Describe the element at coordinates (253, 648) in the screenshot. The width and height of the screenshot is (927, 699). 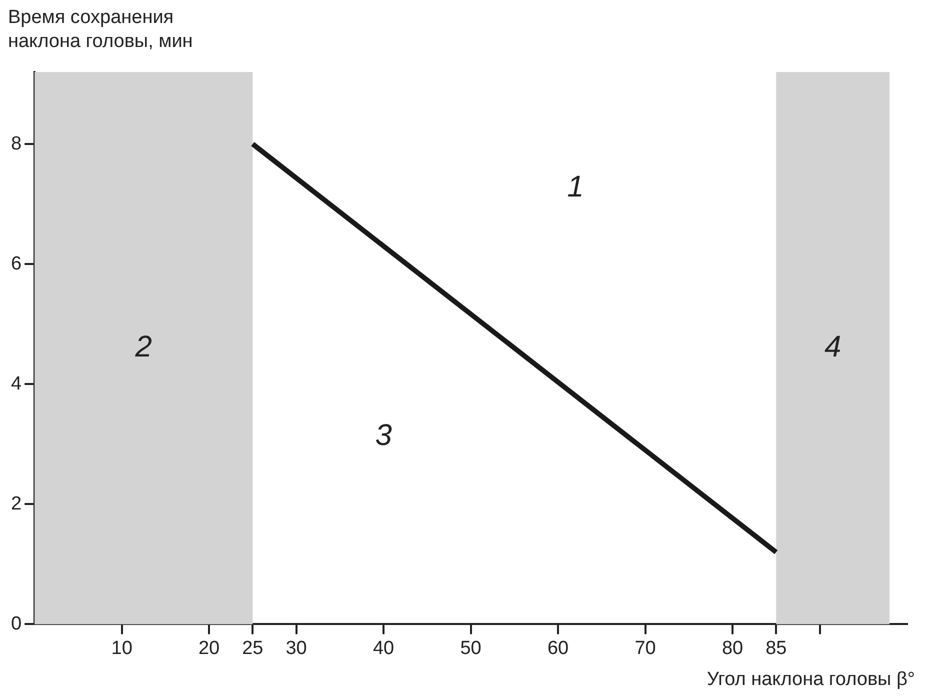
I see `x-tick-label: 25` at that location.